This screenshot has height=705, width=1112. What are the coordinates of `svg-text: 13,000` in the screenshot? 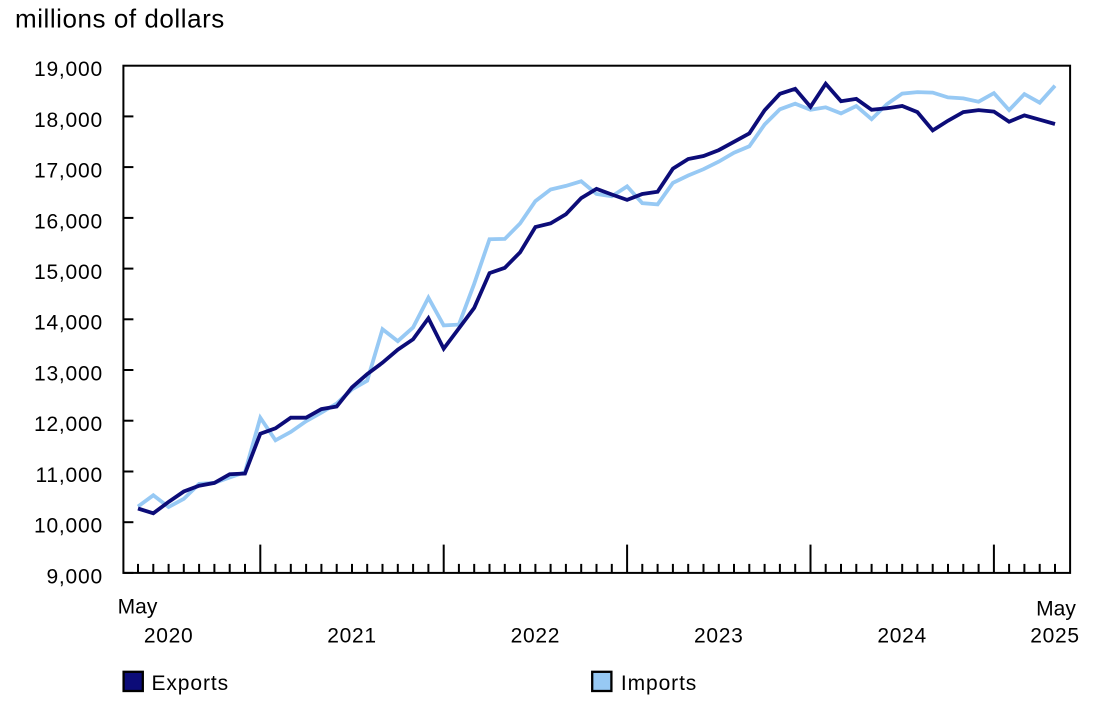 It's located at (68, 373).